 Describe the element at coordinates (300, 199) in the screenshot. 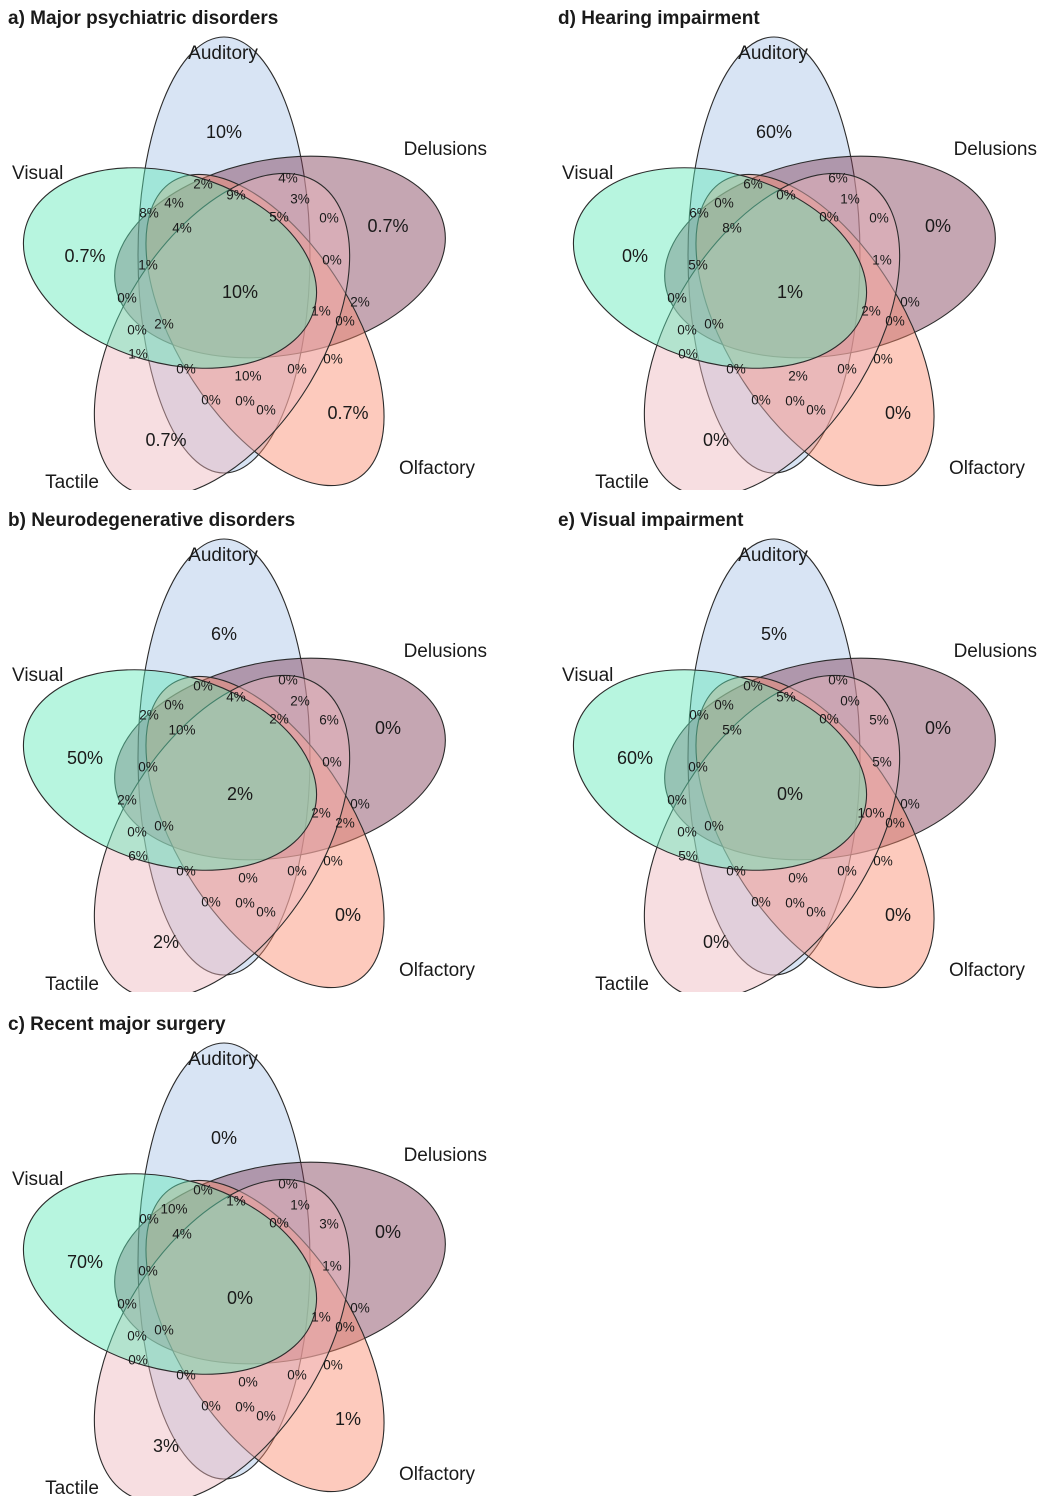

I see `region-value-adt: 3%` at that location.